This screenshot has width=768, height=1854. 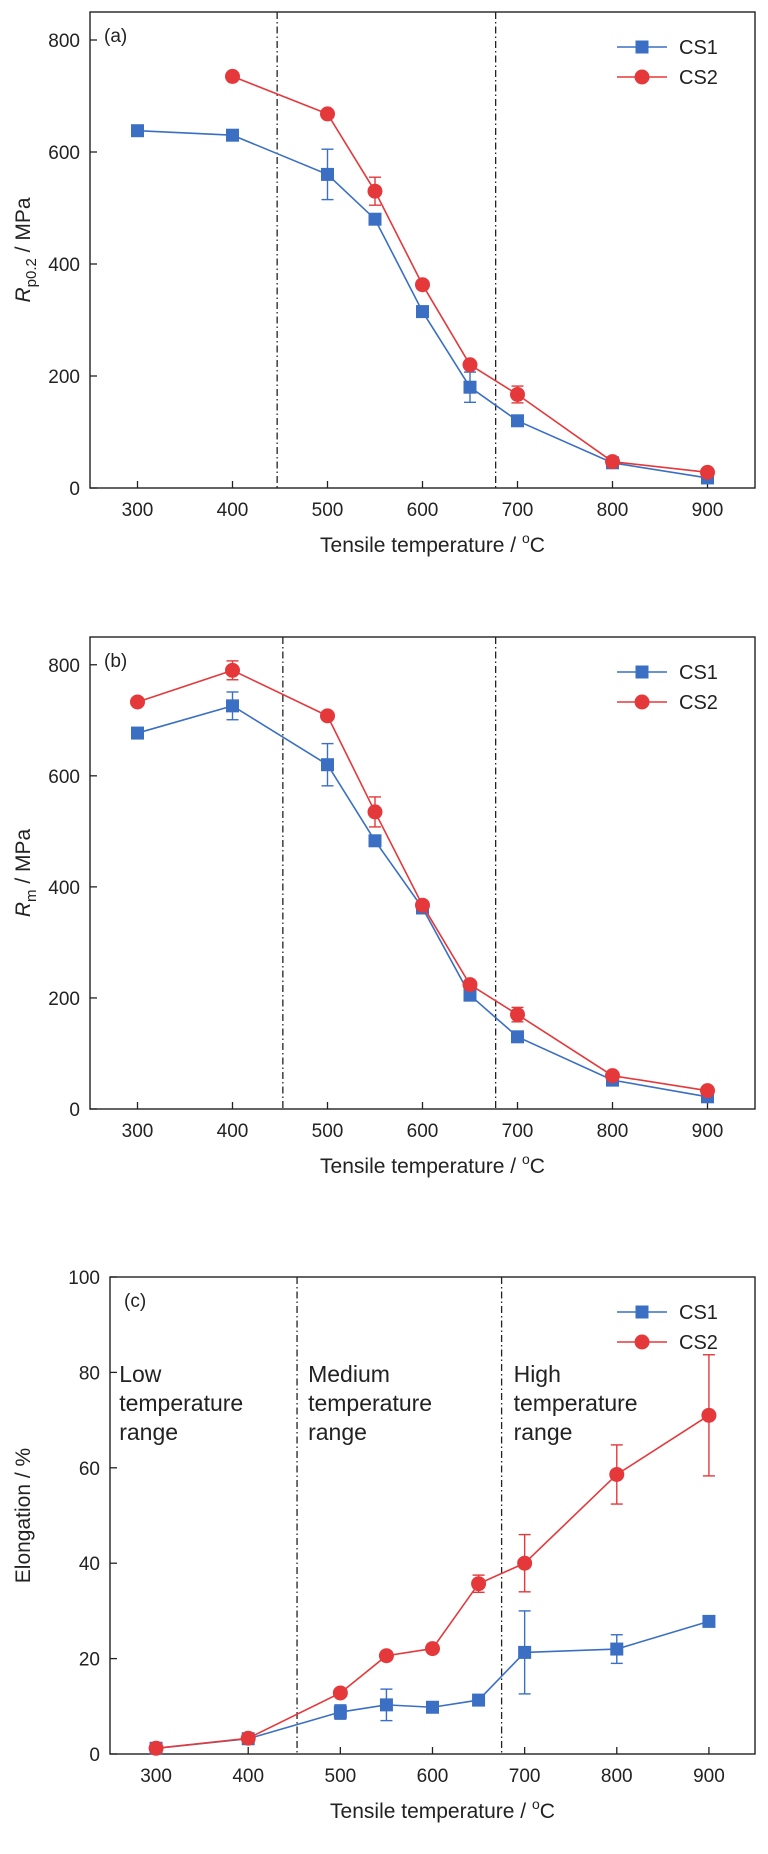 What do you see at coordinates (89, 1564) in the screenshot?
I see `y-tick-label: 40` at bounding box center [89, 1564].